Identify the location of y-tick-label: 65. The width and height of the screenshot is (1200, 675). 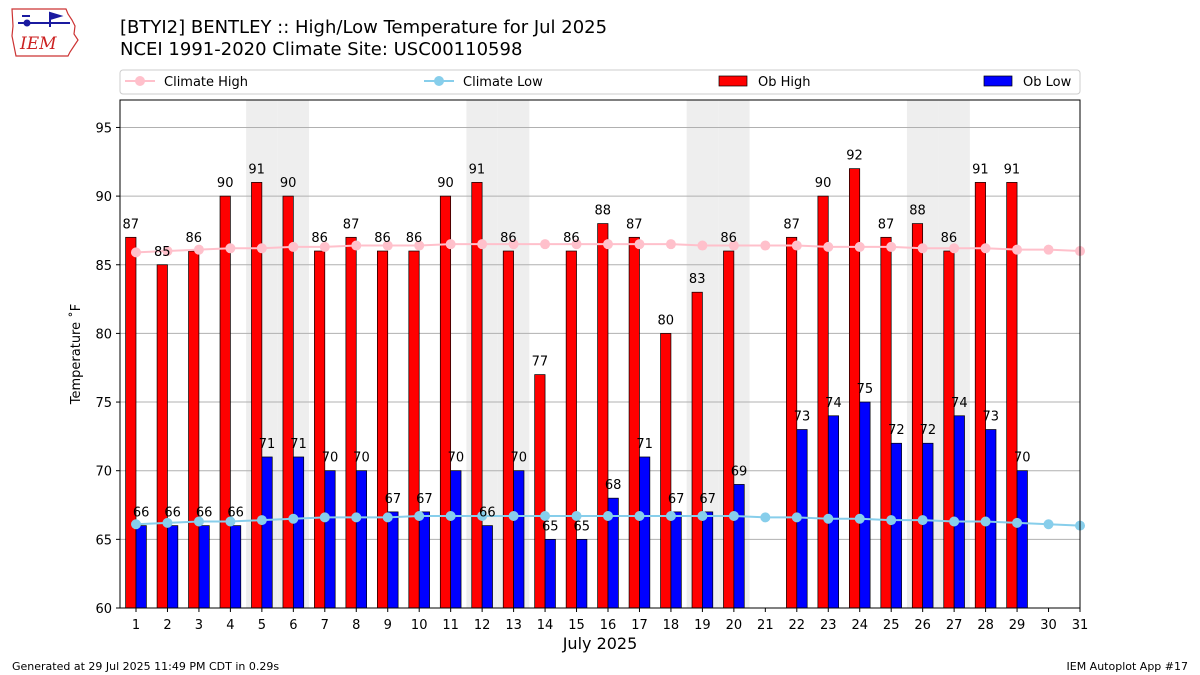
(103, 540).